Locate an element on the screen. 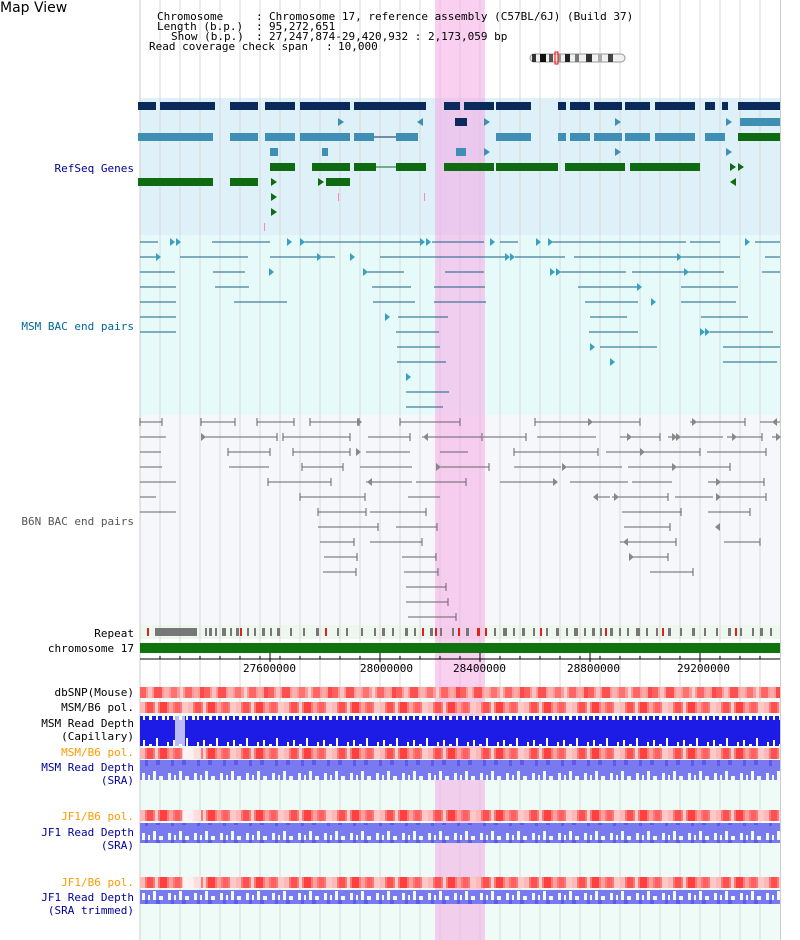 The height and width of the screenshot is (940, 800). span-sep: : is located at coordinates (329, 46).